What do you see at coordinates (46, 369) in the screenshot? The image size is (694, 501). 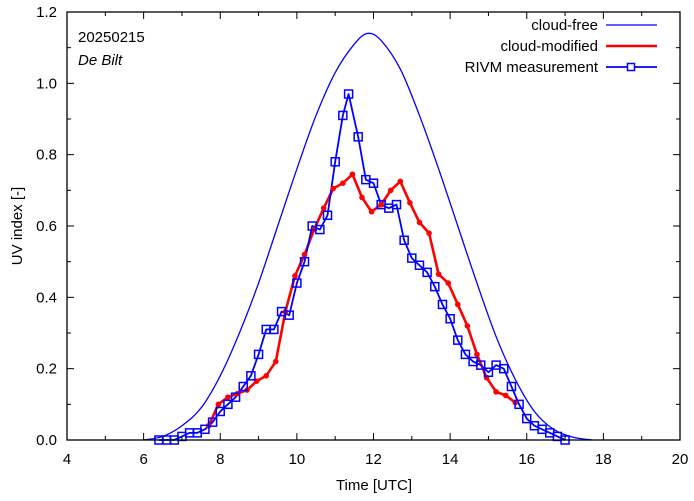 I see `y-tick-label: 0.2` at bounding box center [46, 369].